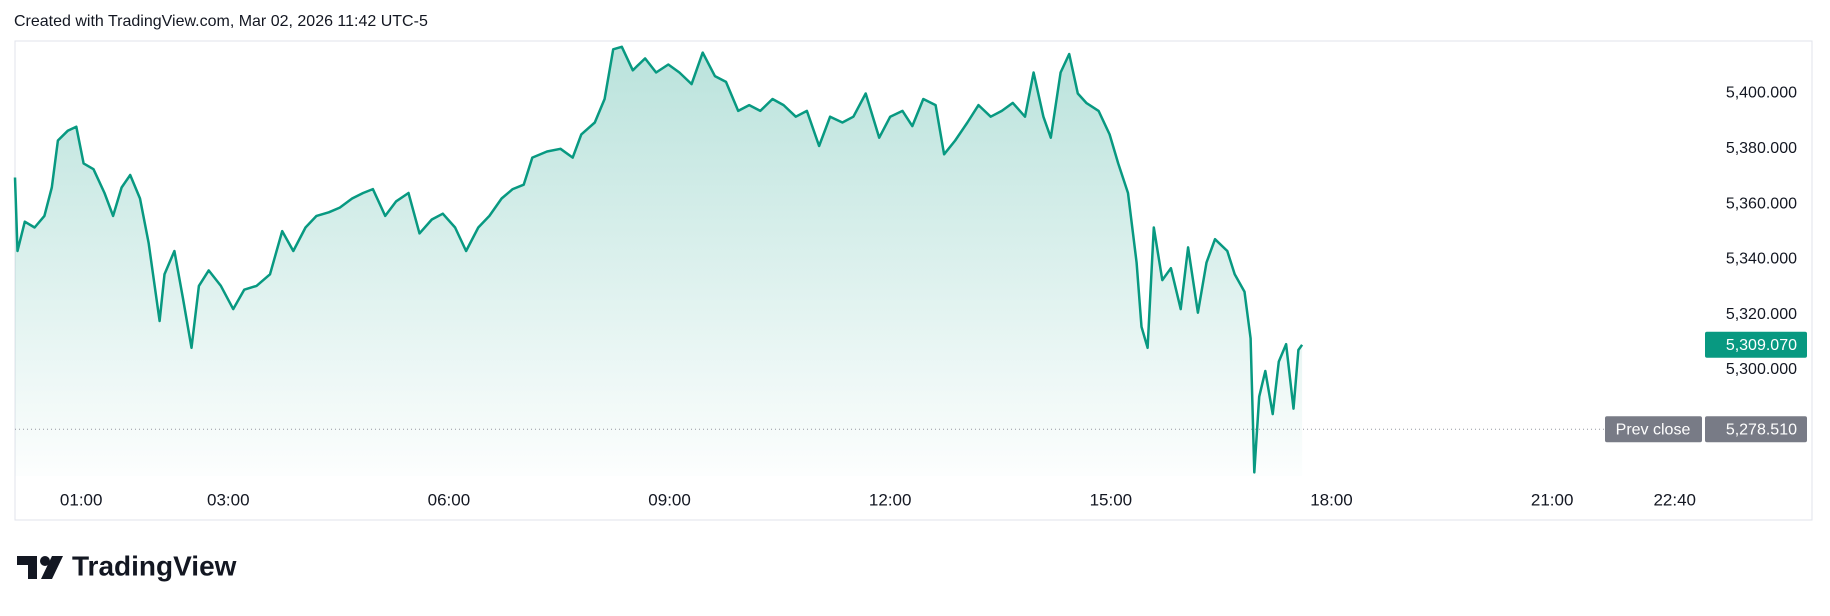 The image size is (1830, 616). I want to click on prev-close-value: 5,278.510, so click(1761, 429).